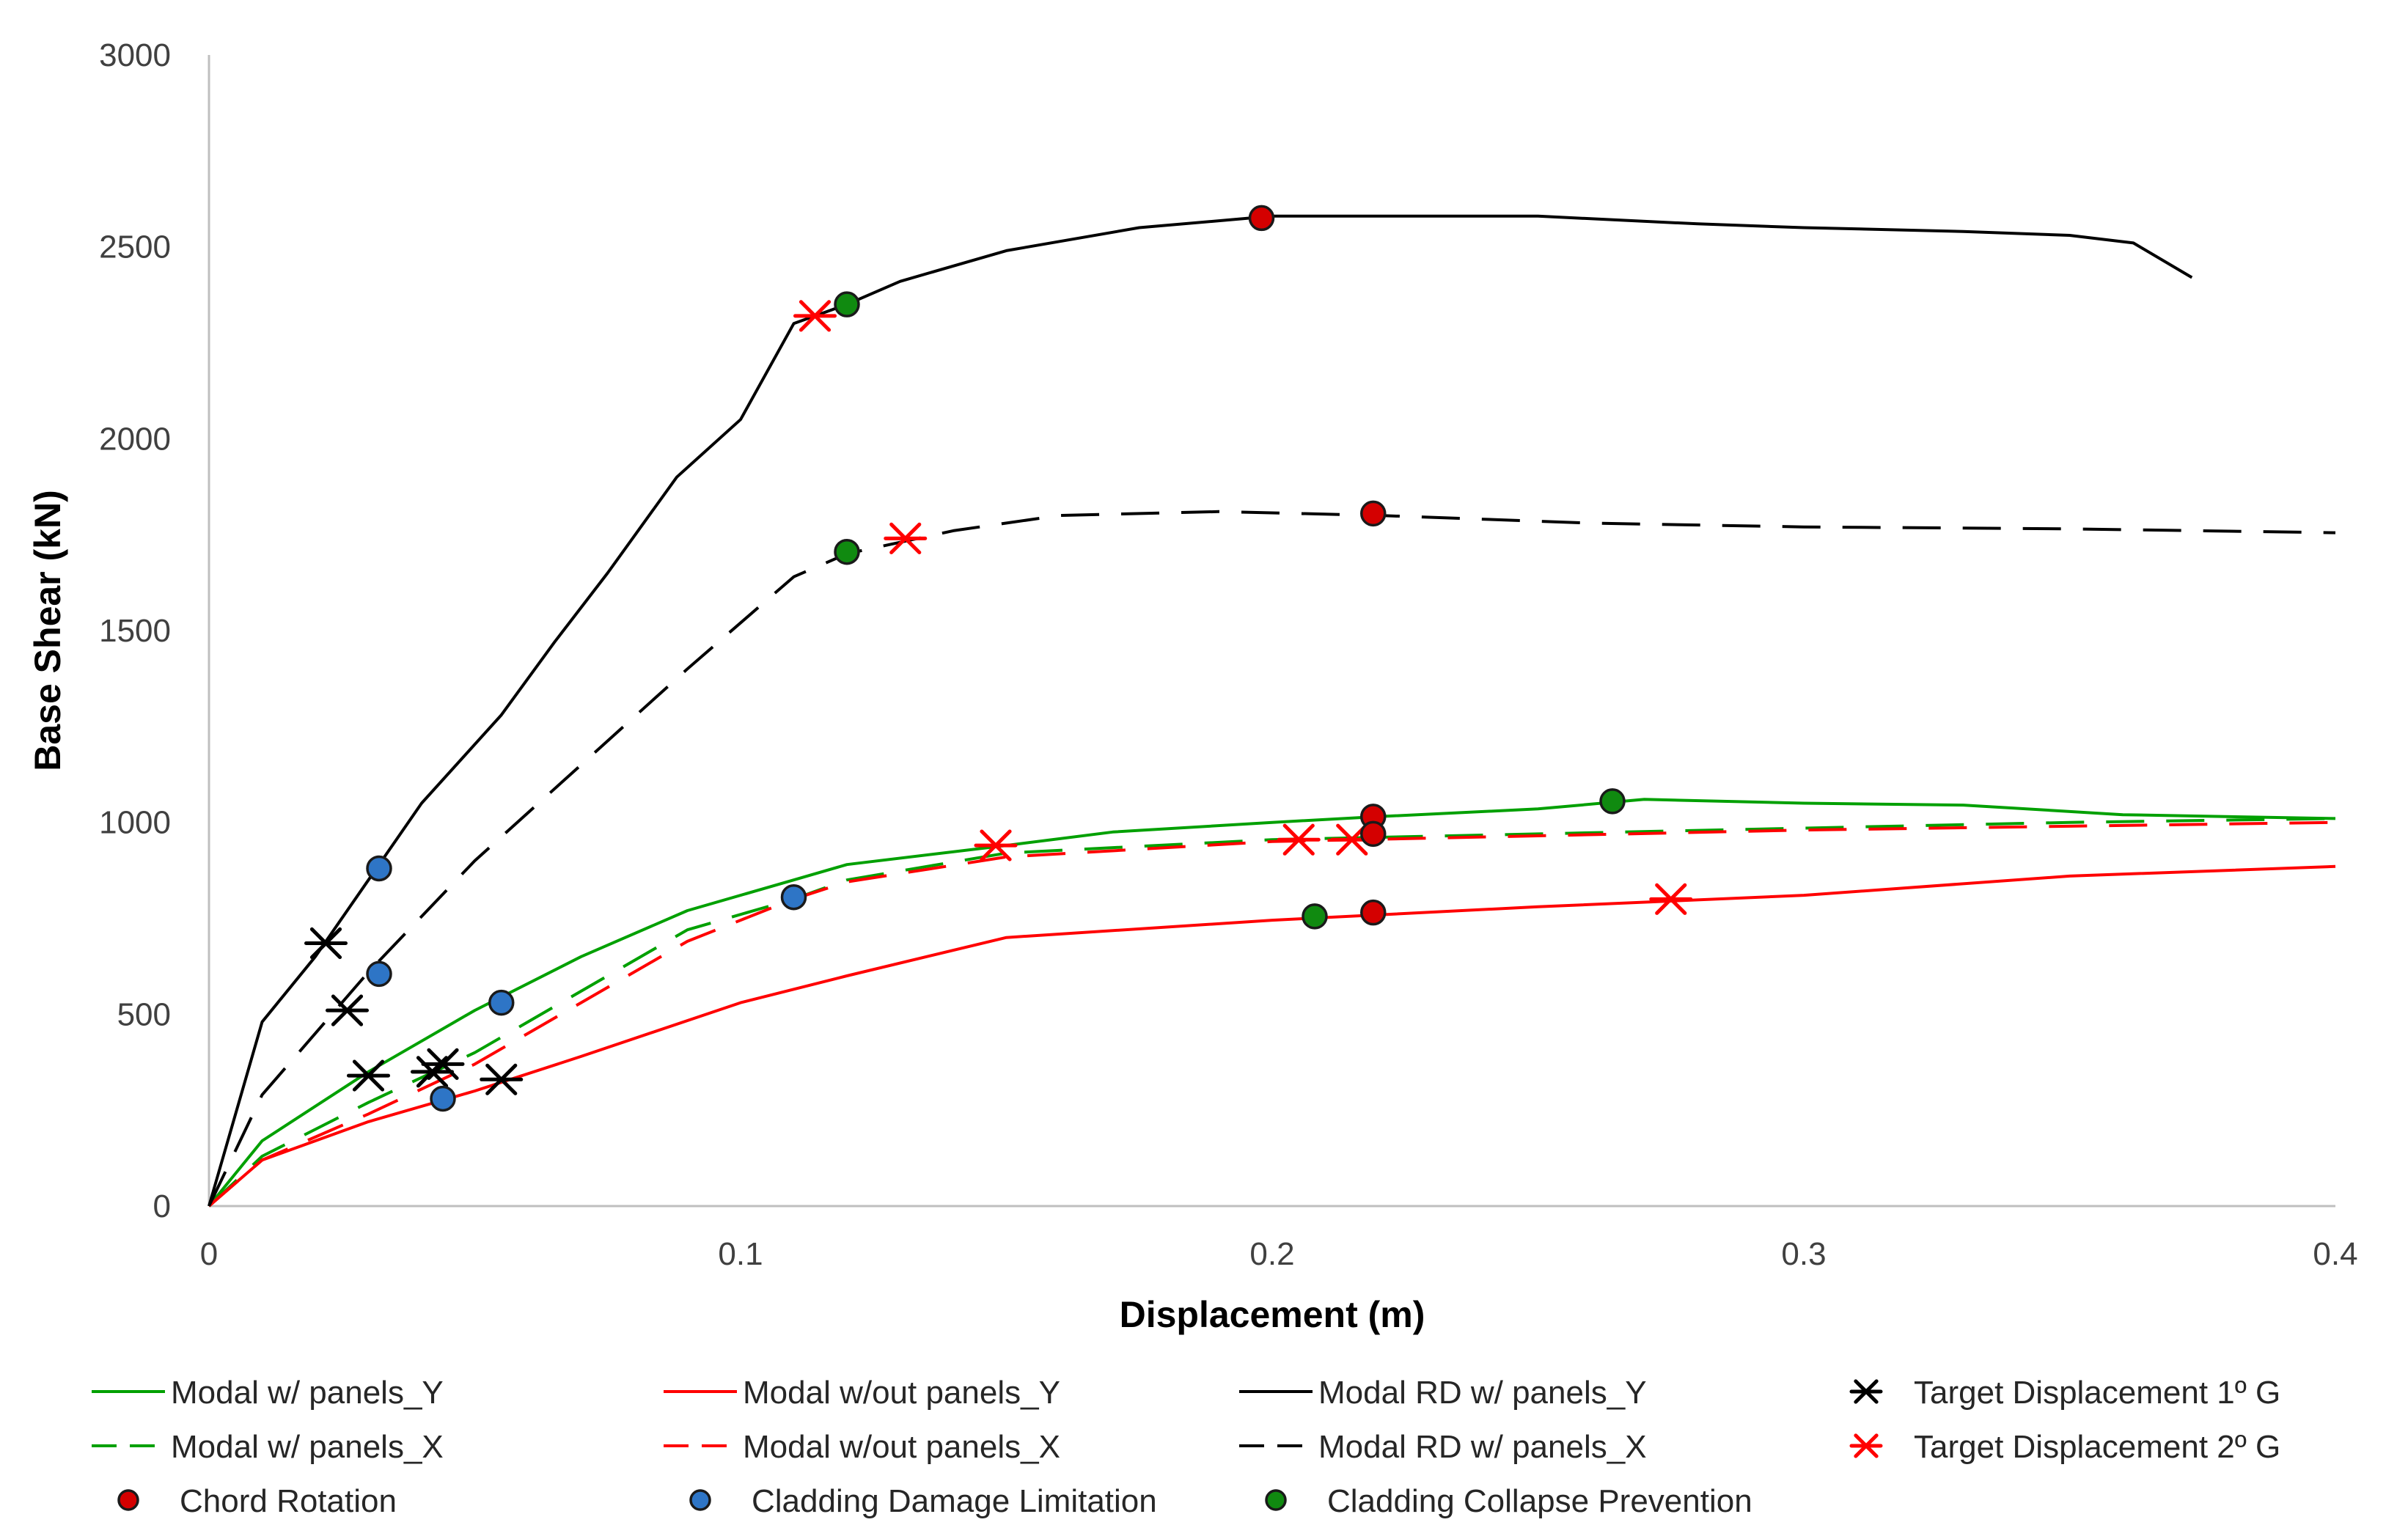 The height and width of the screenshot is (1525, 2408). I want to click on legend-label: Modal w/out panels_Y, so click(902, 1393).